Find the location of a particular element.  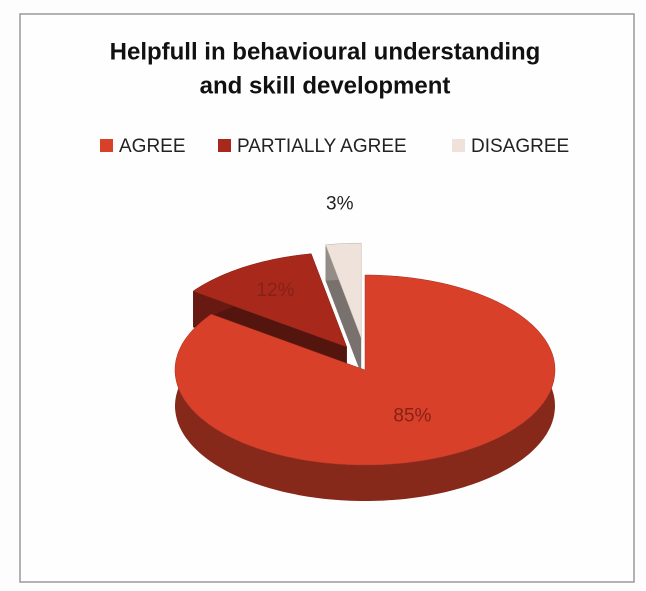

chart-title: and skill development is located at coordinates (325, 85).